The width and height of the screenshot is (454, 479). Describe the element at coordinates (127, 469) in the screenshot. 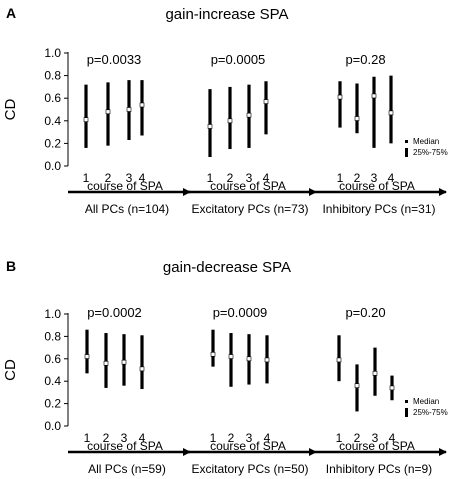

I see `group-label: All PCs (n=59)` at that location.